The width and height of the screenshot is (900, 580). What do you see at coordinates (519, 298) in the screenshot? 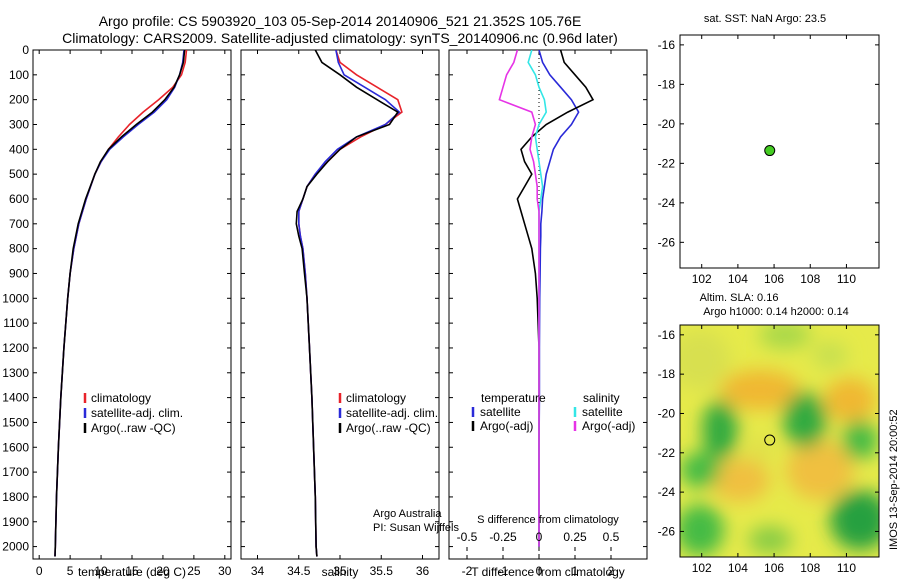
I see `series-line-salinity-argo-adj-` at bounding box center [519, 298].